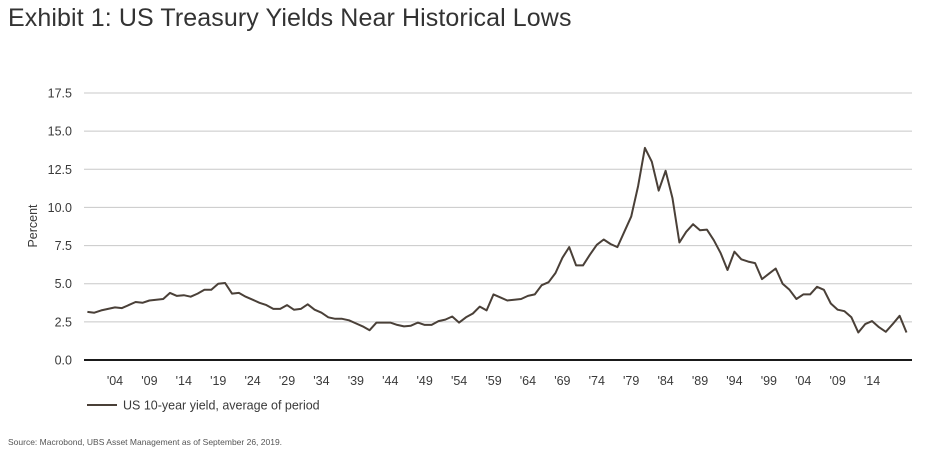  What do you see at coordinates (63, 284) in the screenshot?
I see `y-tick-label: 5.0` at bounding box center [63, 284].